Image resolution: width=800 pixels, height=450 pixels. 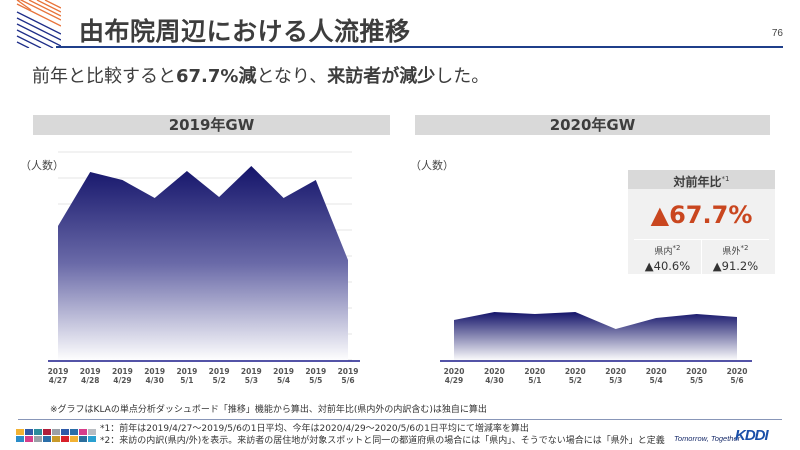 What do you see at coordinates (656, 376) in the screenshot?
I see `x-tick-label: 2020 5/4` at bounding box center [656, 376].